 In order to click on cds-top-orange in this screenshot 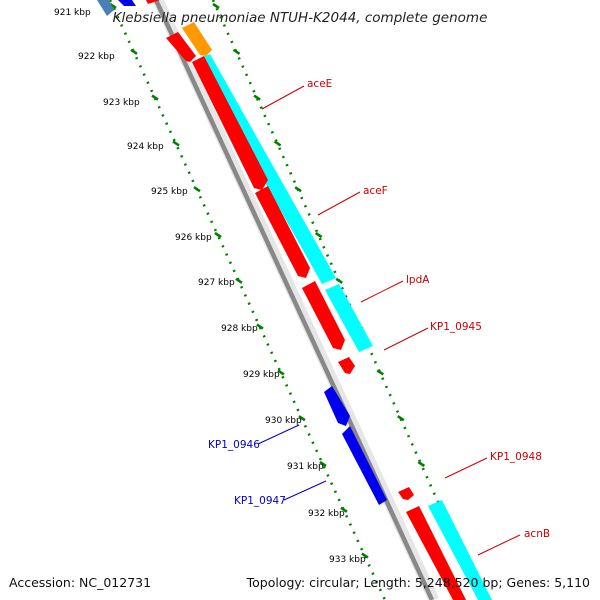, I will do `click(197, 39)`.